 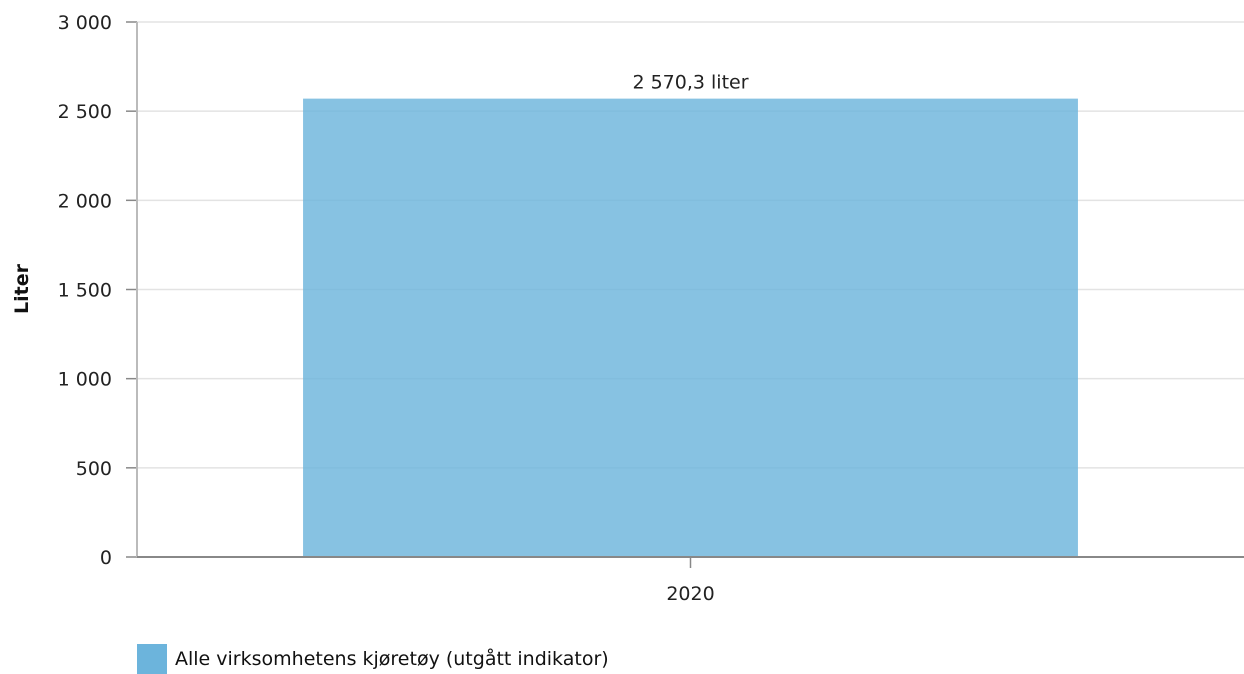 I want to click on bar-data-label: 2 570,3 liter, so click(x=690, y=83).